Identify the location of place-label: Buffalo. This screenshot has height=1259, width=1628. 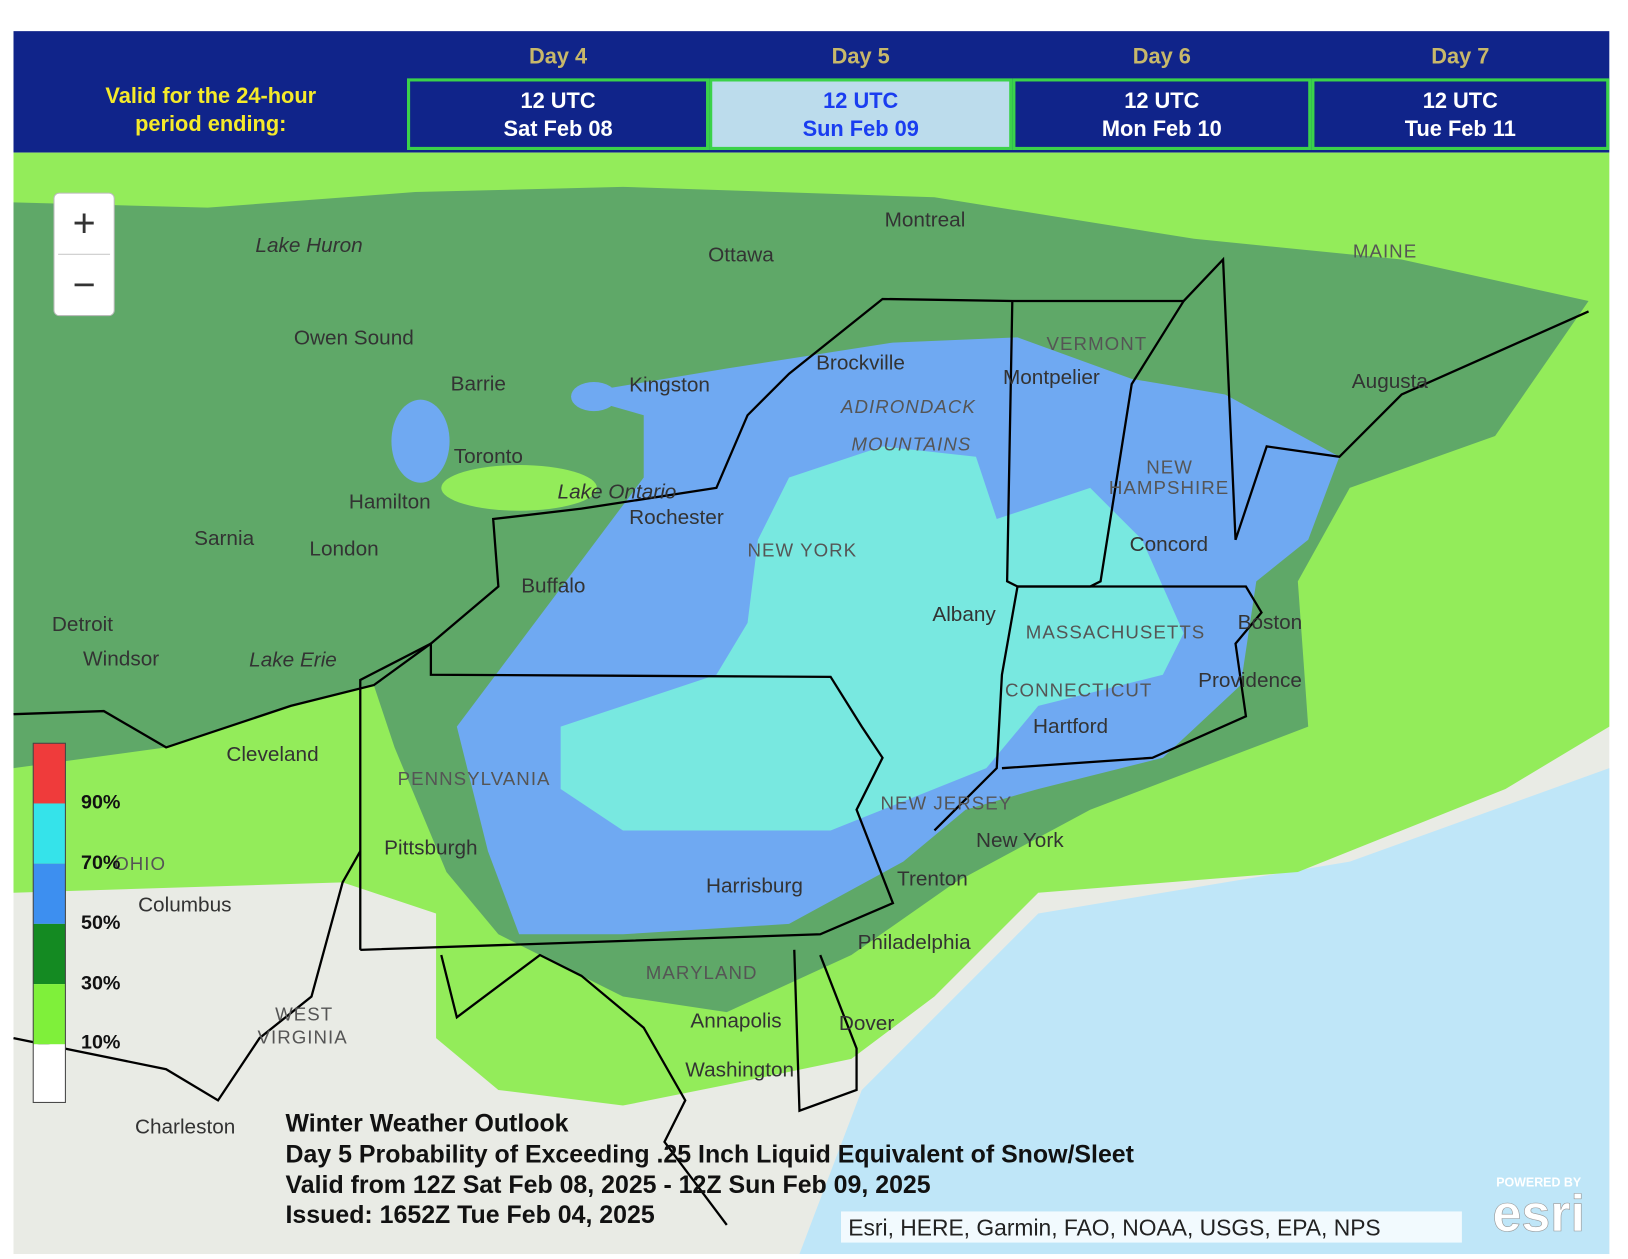
(553, 586).